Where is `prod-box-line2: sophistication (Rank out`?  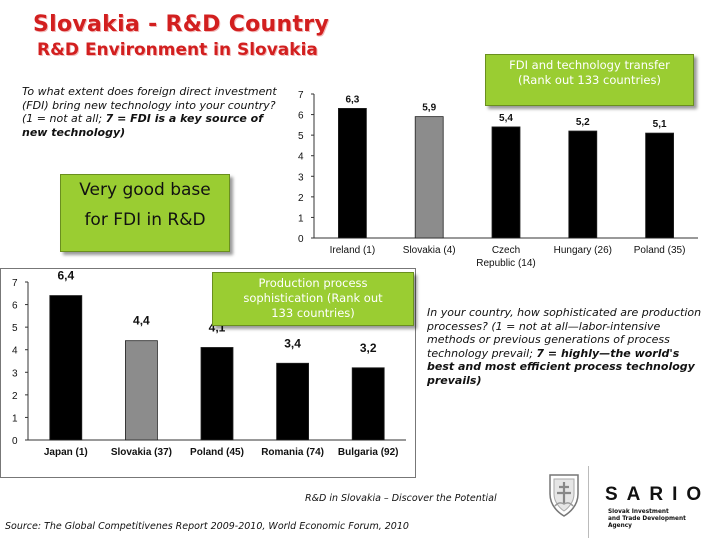 prod-box-line2: sophistication (Rank out is located at coordinates (313, 298).